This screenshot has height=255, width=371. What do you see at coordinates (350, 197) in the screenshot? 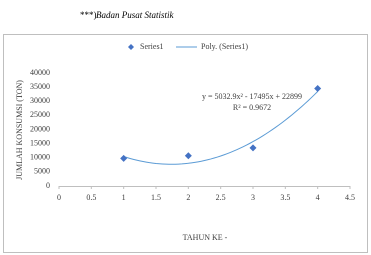
I see `x-tick-label: 4.5` at bounding box center [350, 197].